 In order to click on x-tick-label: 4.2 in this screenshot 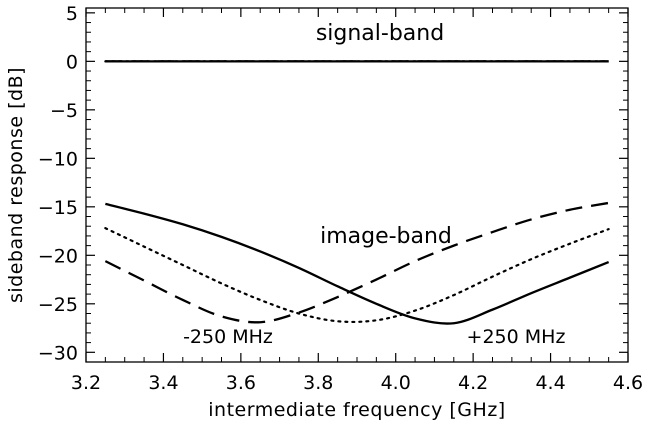, I will do `click(473, 383)`.